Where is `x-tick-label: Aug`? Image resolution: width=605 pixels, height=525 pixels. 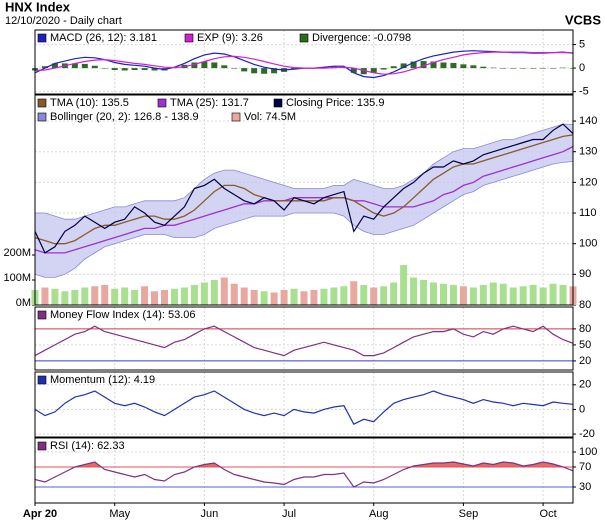
x-tick-label: Aug is located at coordinates (379, 514).